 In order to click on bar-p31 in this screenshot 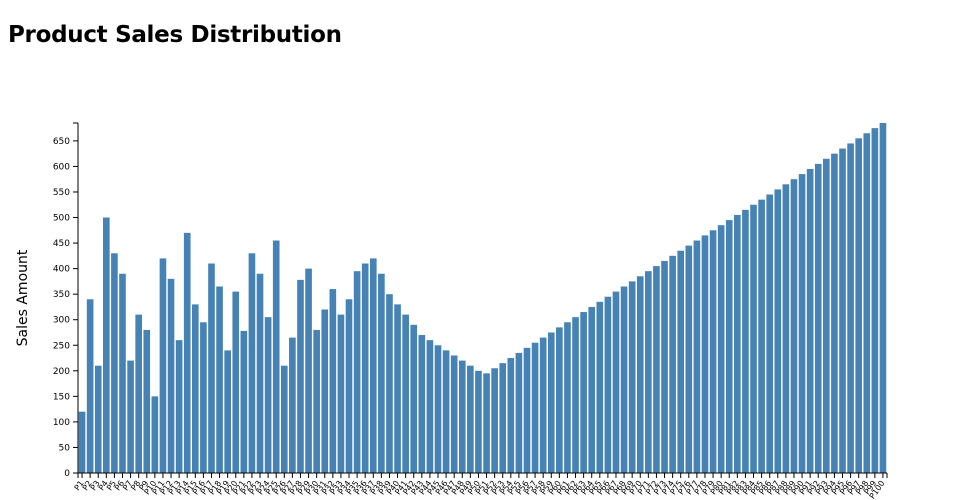, I will do `click(325, 391)`.